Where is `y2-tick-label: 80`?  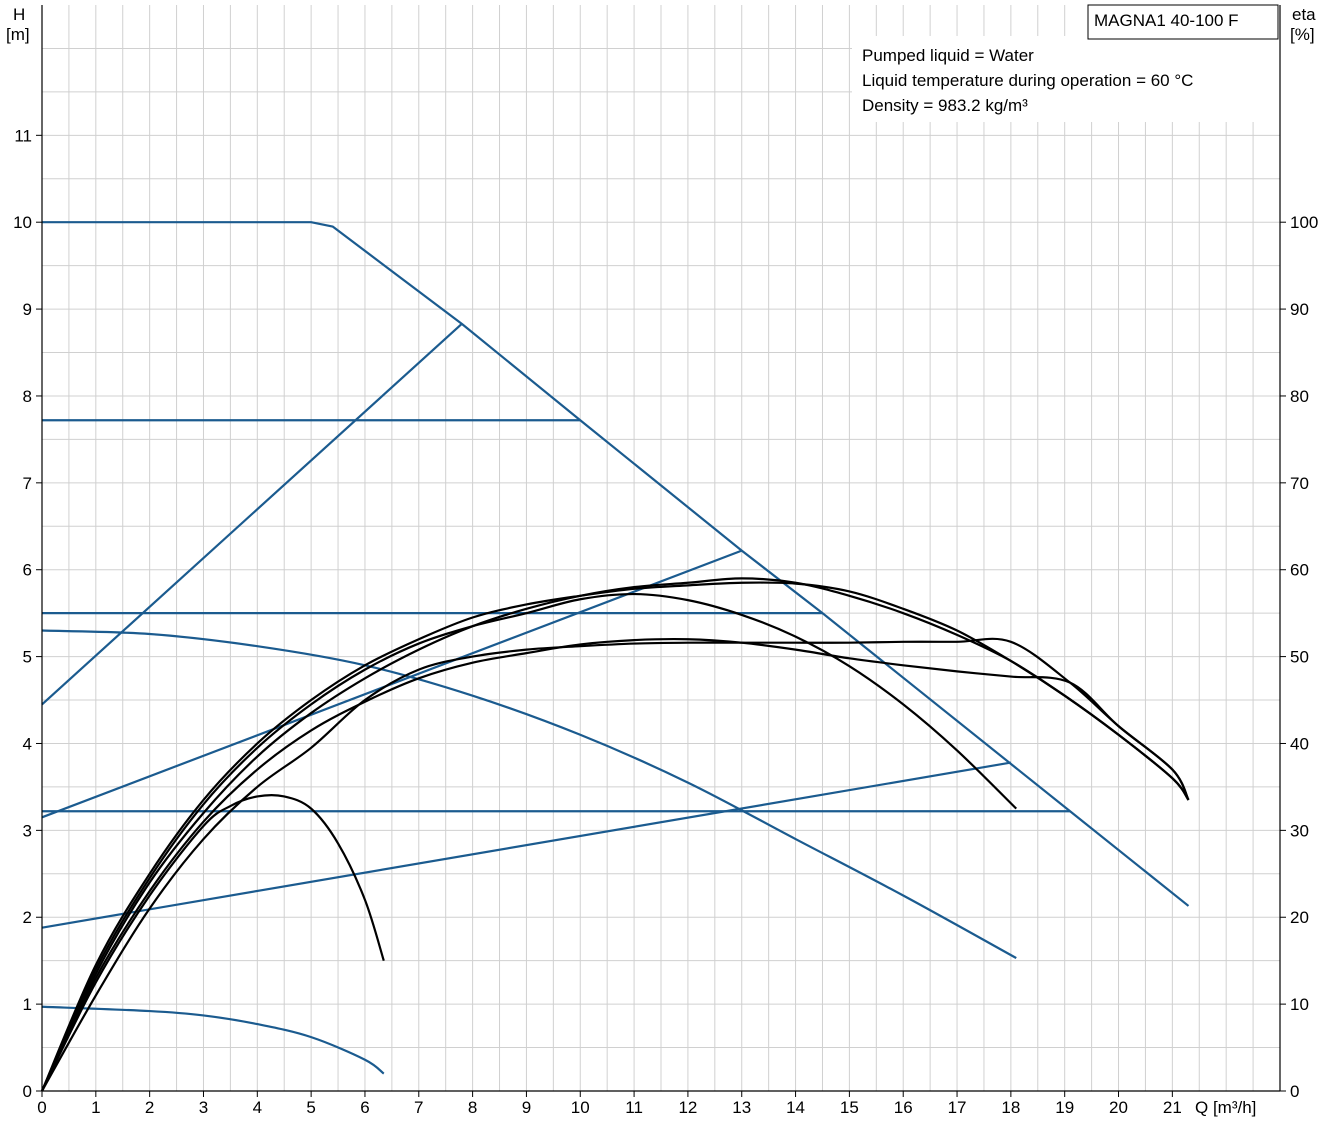 y2-tick-label: 80 is located at coordinates (1299, 396).